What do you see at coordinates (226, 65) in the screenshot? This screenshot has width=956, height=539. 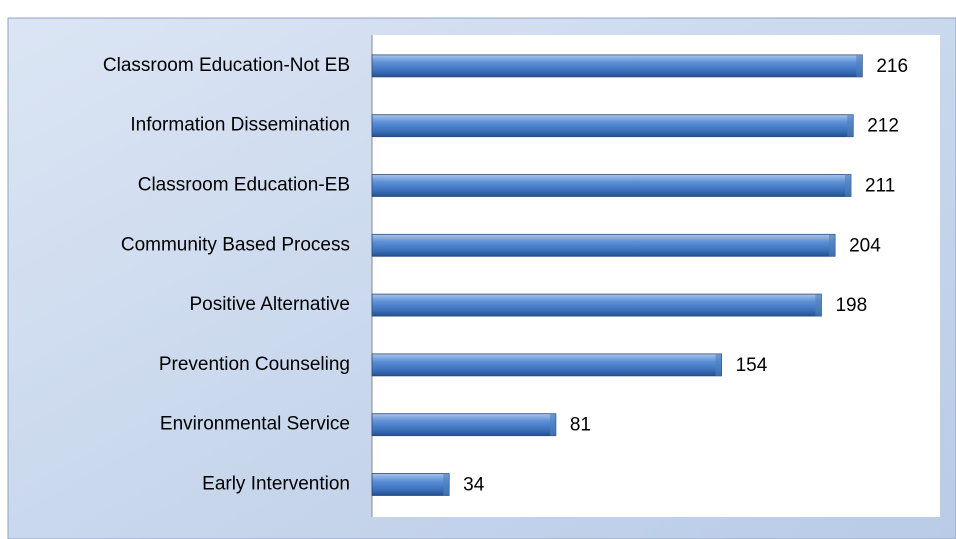 I see `category-label: Classroom Education-Not EB` at bounding box center [226, 65].